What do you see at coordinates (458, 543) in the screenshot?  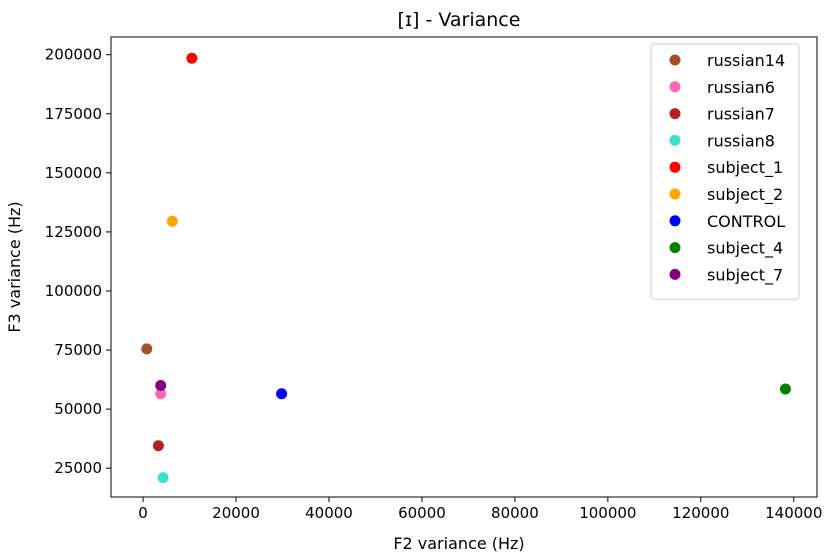 I see `x-axis-label: F2 variance (Hz)` at bounding box center [458, 543].